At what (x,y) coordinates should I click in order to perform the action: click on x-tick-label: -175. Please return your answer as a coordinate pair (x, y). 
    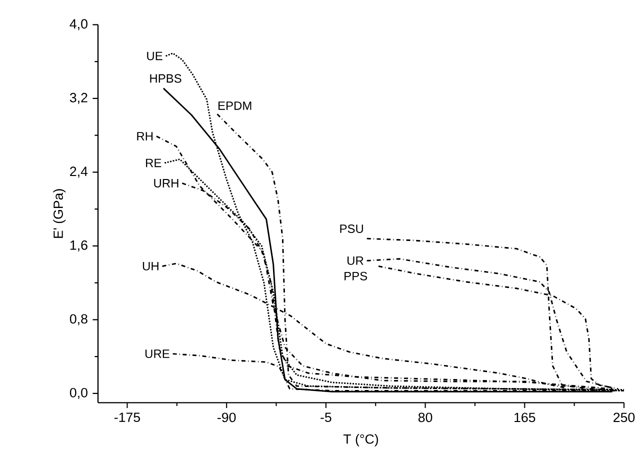
    Looking at the image, I should click on (127, 417).